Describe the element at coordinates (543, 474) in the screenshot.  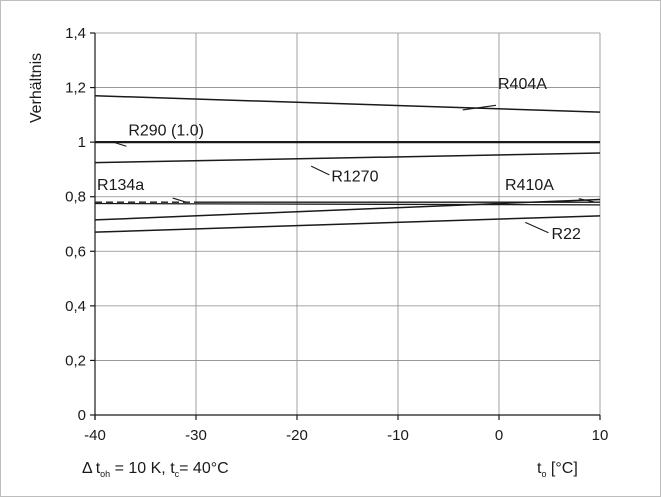
I see `x-axis-label-sub: o` at that location.